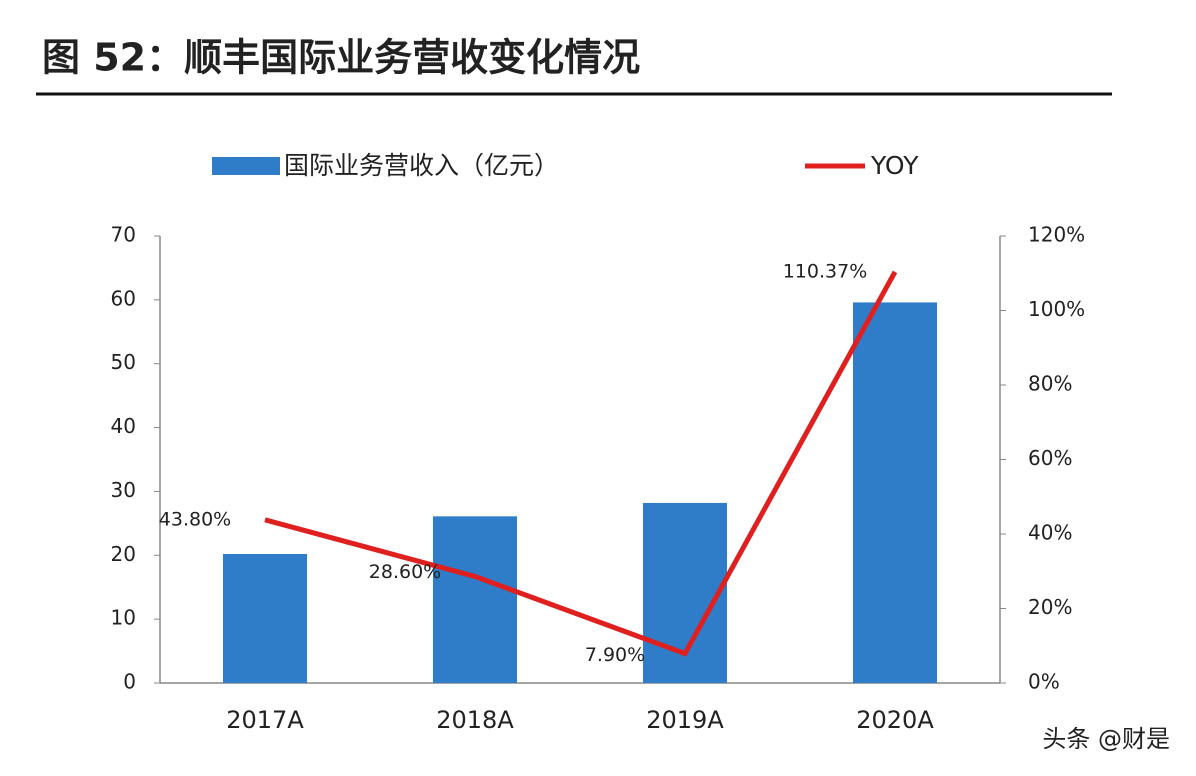  Describe the element at coordinates (825, 271) in the screenshot. I see `data-label: 110.37%` at that location.